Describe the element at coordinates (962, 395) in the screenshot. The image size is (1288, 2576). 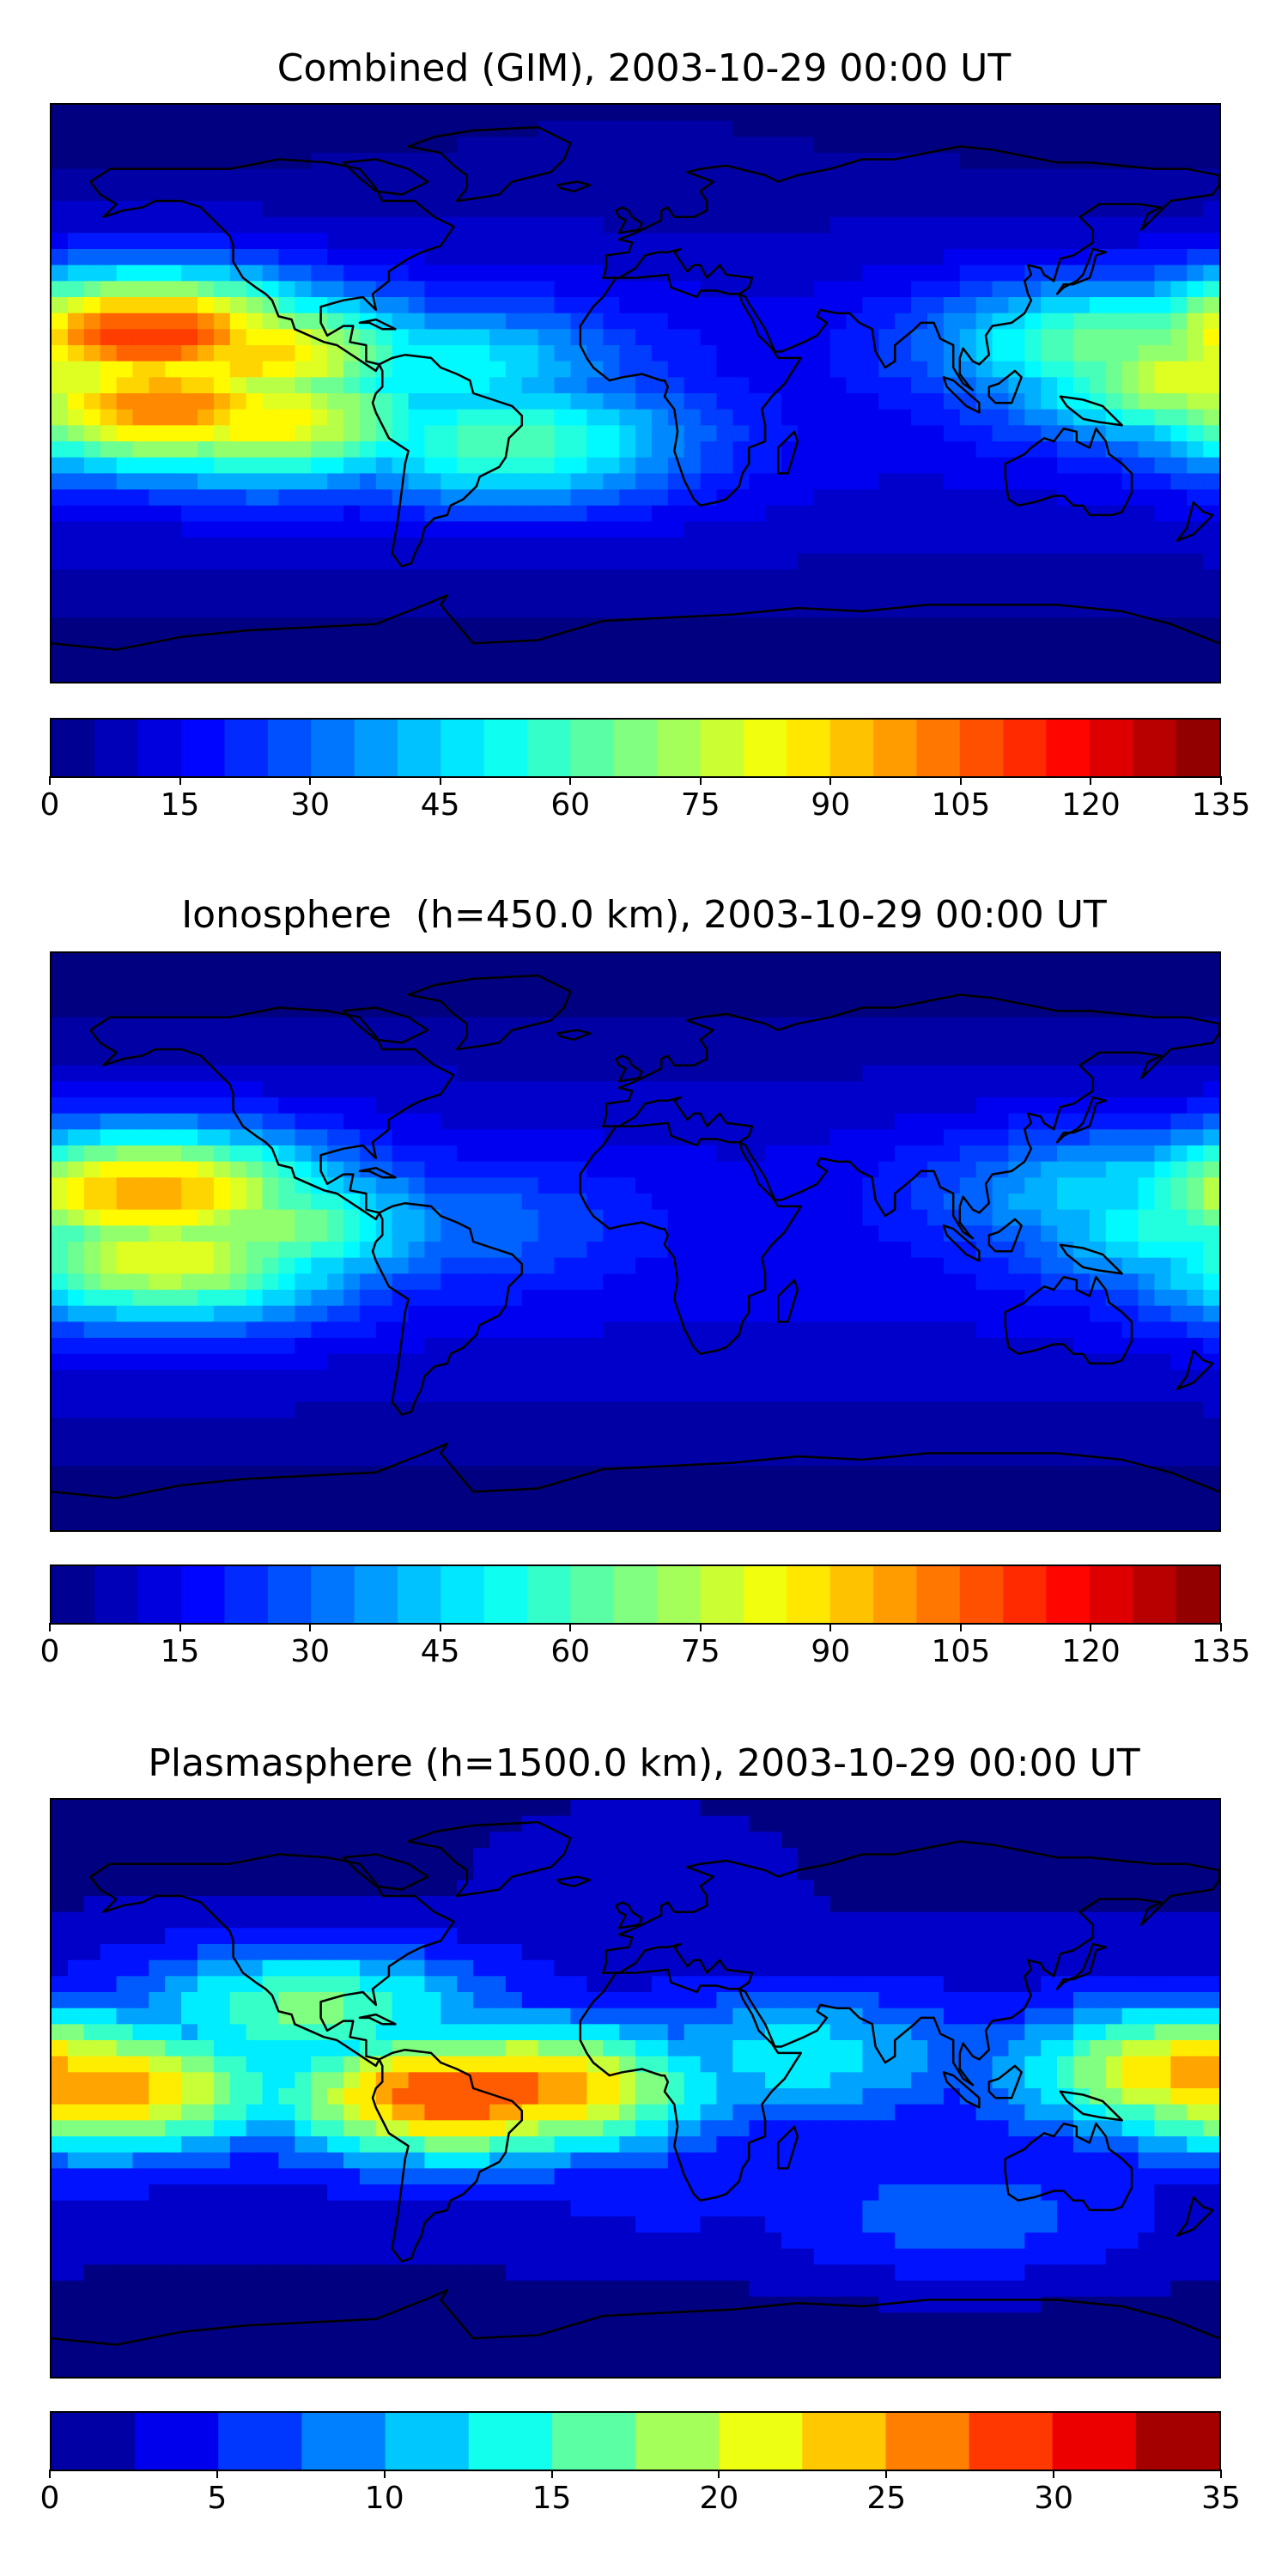
I see `coastline-sumatra` at that location.